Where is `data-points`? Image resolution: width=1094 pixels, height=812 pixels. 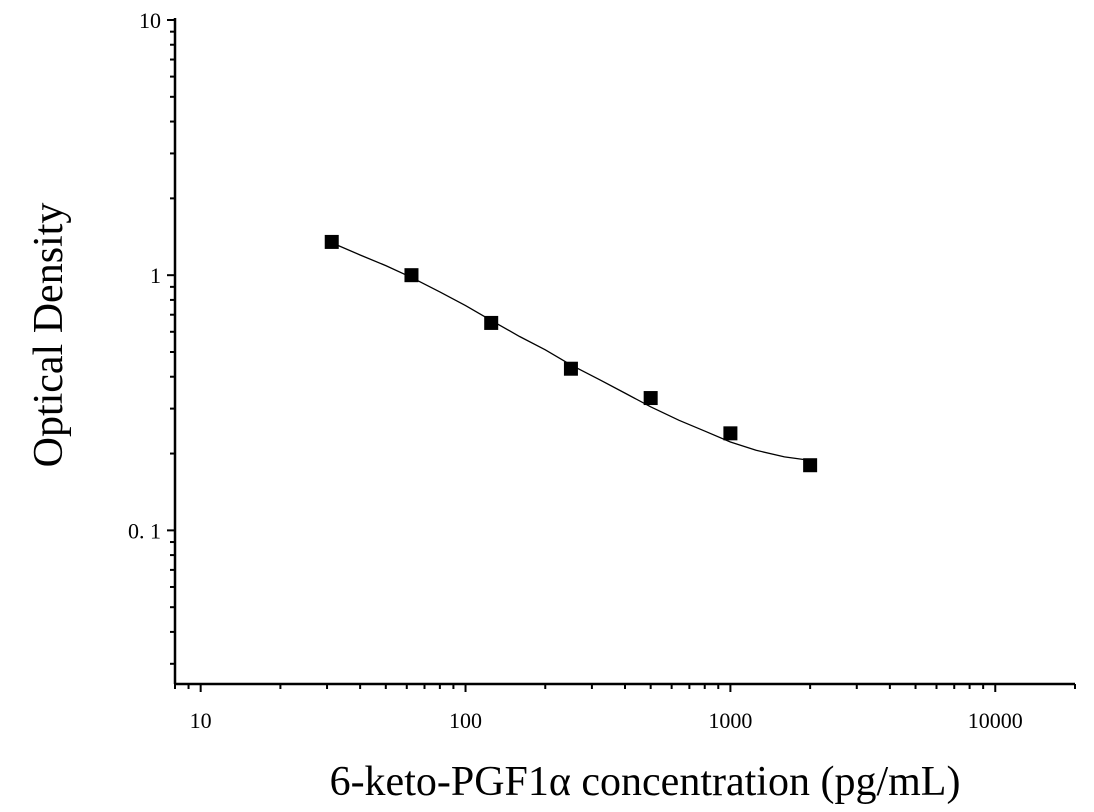
data-points is located at coordinates (571, 353).